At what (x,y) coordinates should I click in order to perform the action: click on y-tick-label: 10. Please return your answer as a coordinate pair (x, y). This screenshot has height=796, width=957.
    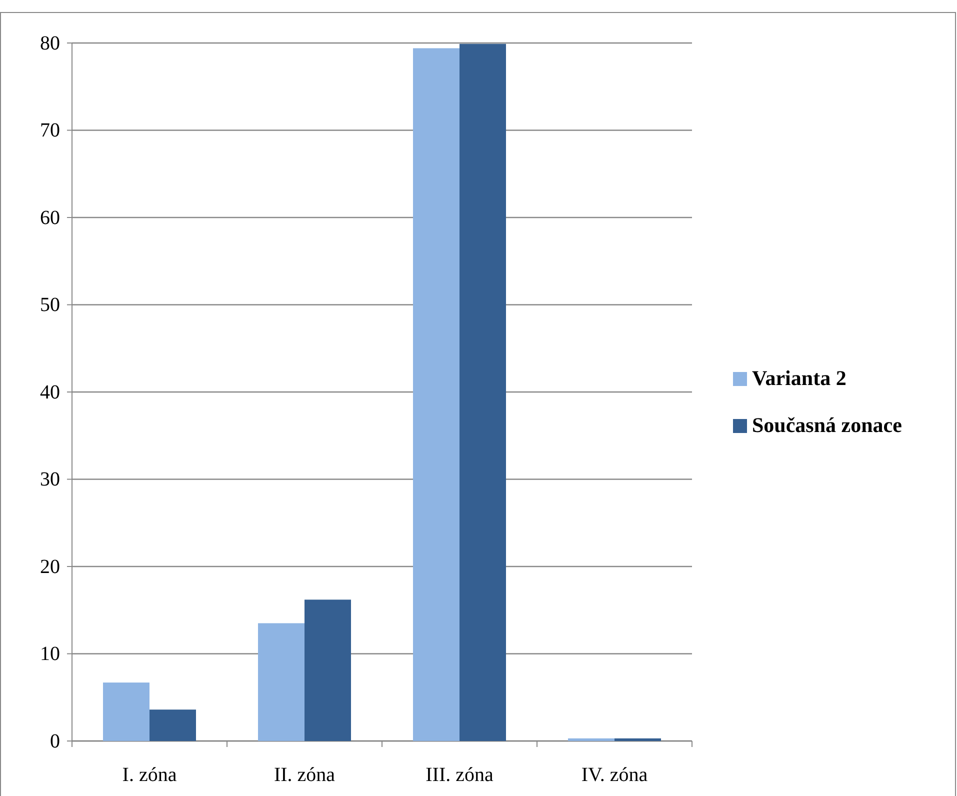
    Looking at the image, I should click on (50, 654).